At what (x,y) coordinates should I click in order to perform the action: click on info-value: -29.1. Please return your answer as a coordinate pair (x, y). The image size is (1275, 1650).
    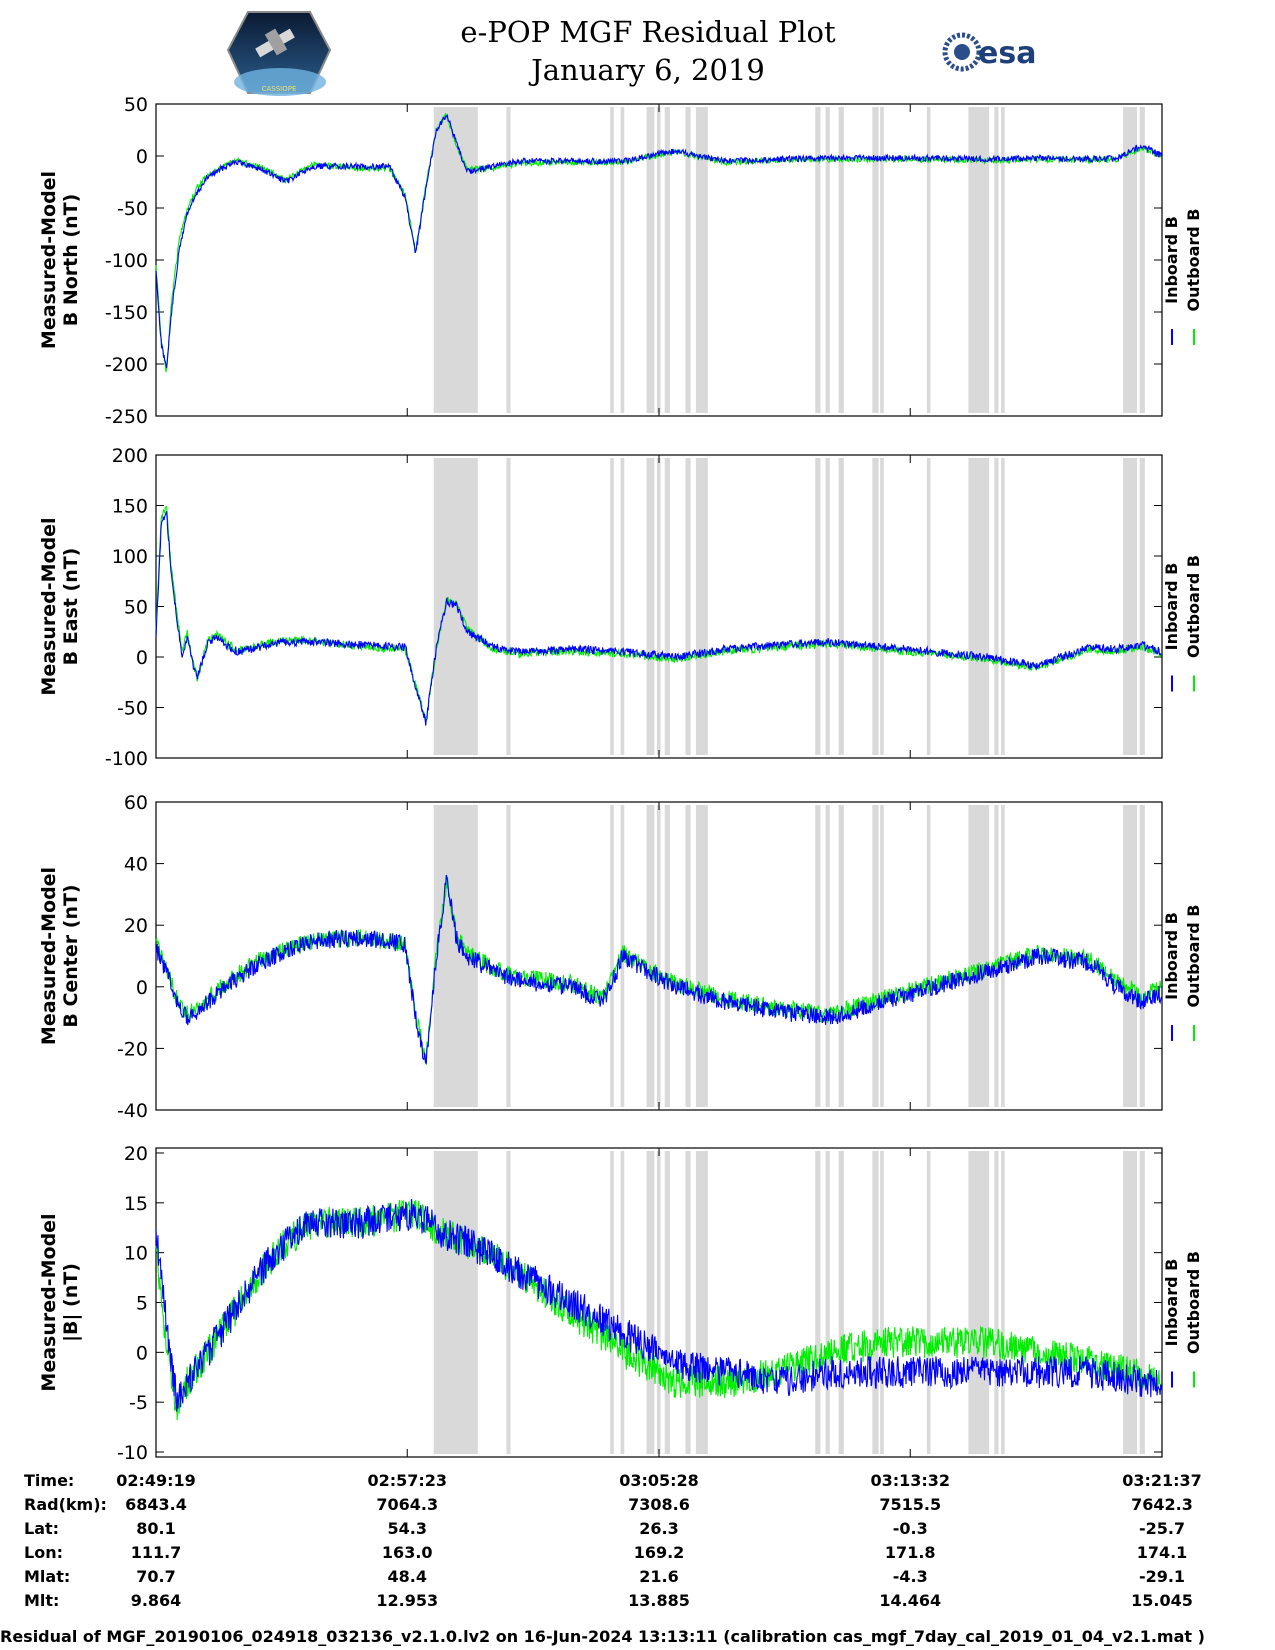
    Looking at the image, I should click on (1162, 1576).